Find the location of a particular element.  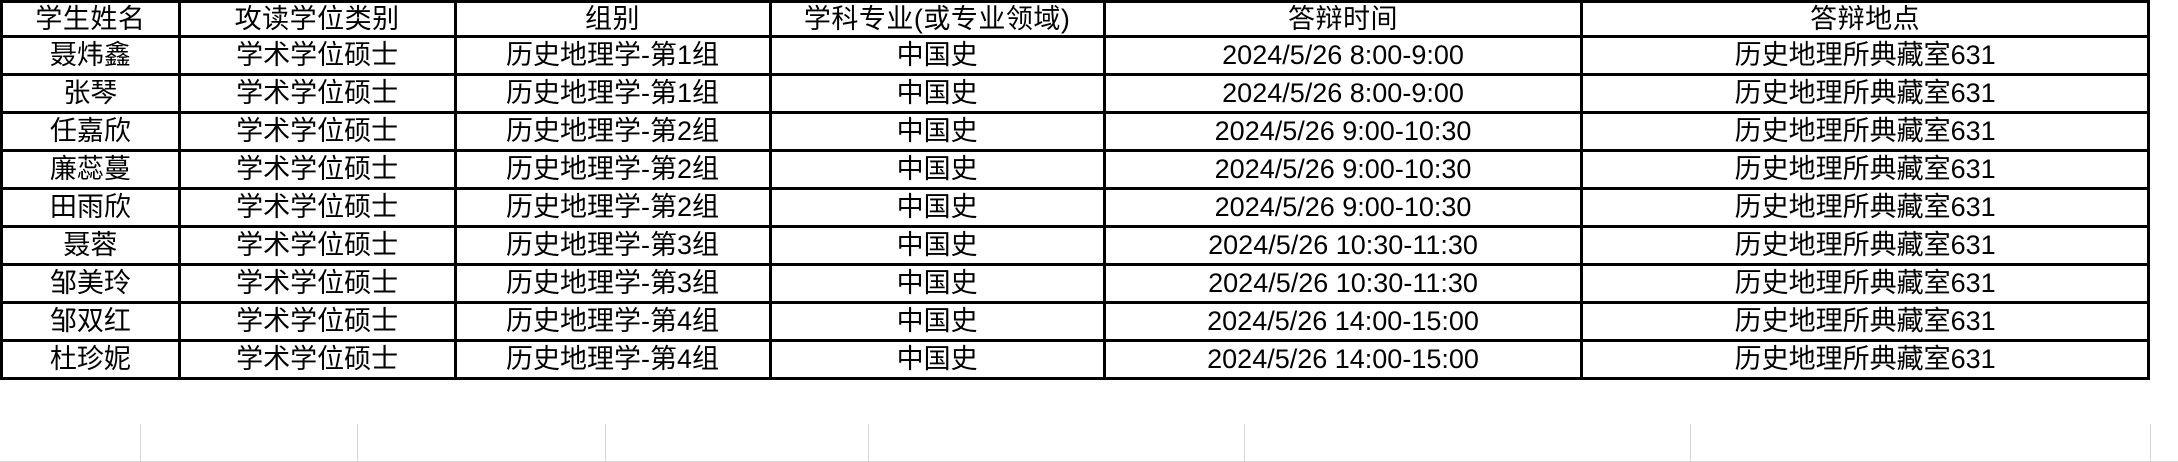

column-header-degree: 攻读学位类别 is located at coordinates (317, 19).